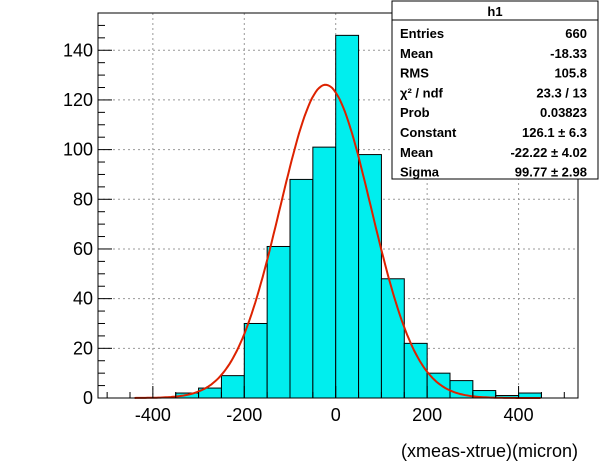 Image resolution: width=609 pixels, height=473 pixels. What do you see at coordinates (420, 172) in the screenshot?
I see `stats-row-label: Sigma` at bounding box center [420, 172].